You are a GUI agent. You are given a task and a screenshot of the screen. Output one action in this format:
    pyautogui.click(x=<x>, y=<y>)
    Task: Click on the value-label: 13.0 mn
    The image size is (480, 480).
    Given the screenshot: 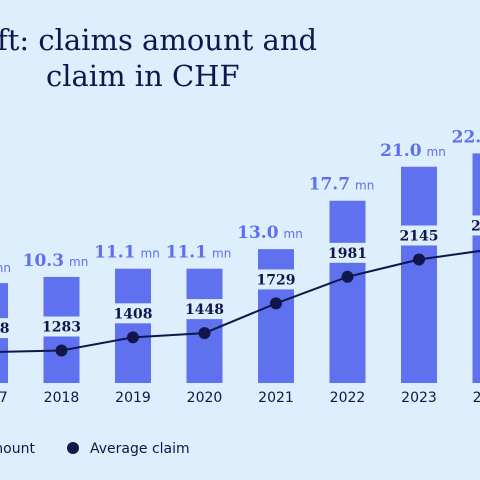 What is the action you would take?
    pyautogui.click(x=270, y=233)
    